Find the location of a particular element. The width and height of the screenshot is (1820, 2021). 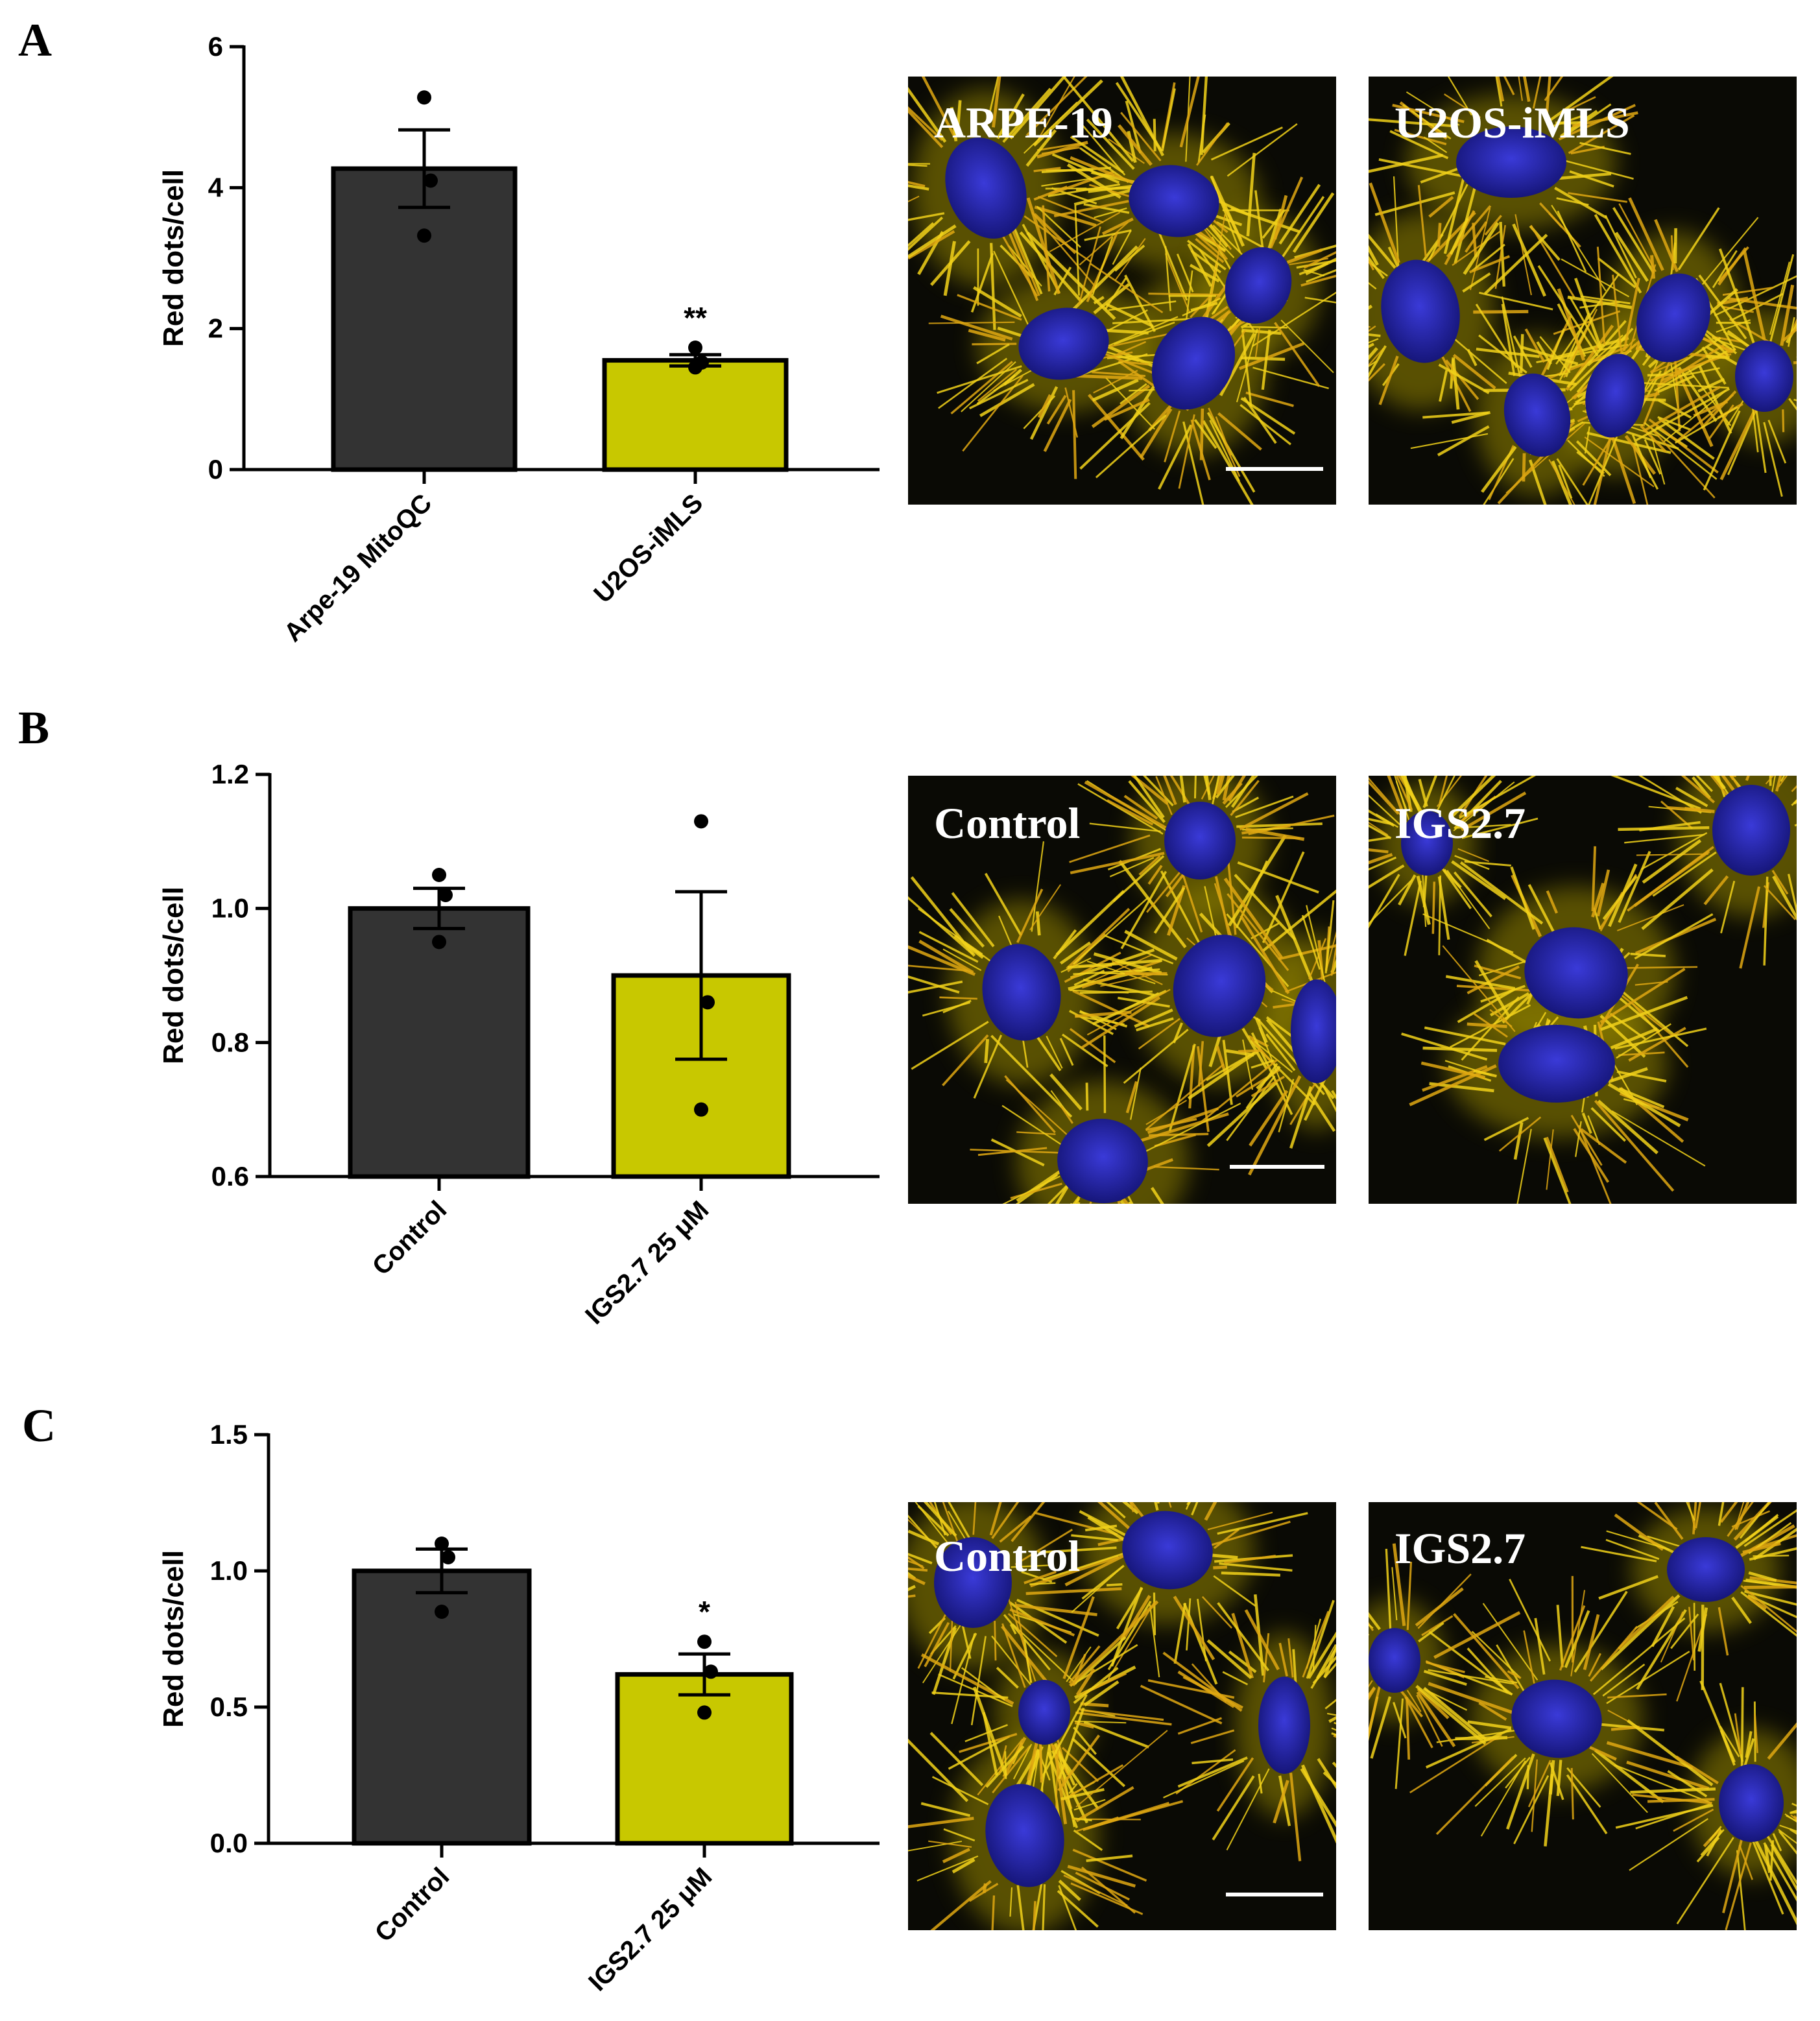

y-tick-label: 0.5 is located at coordinates (229, 1707).